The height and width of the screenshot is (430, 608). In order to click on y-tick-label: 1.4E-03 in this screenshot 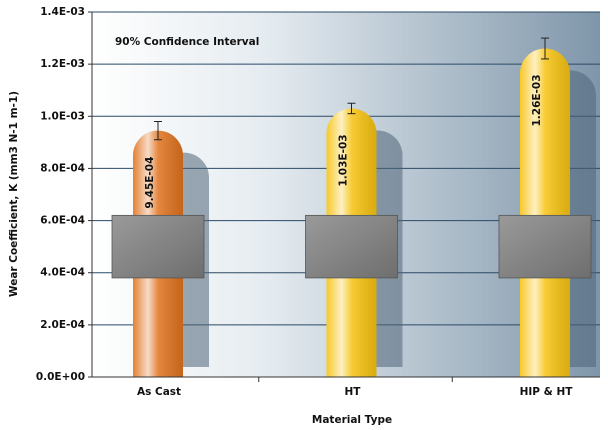, I will do `click(62, 12)`.